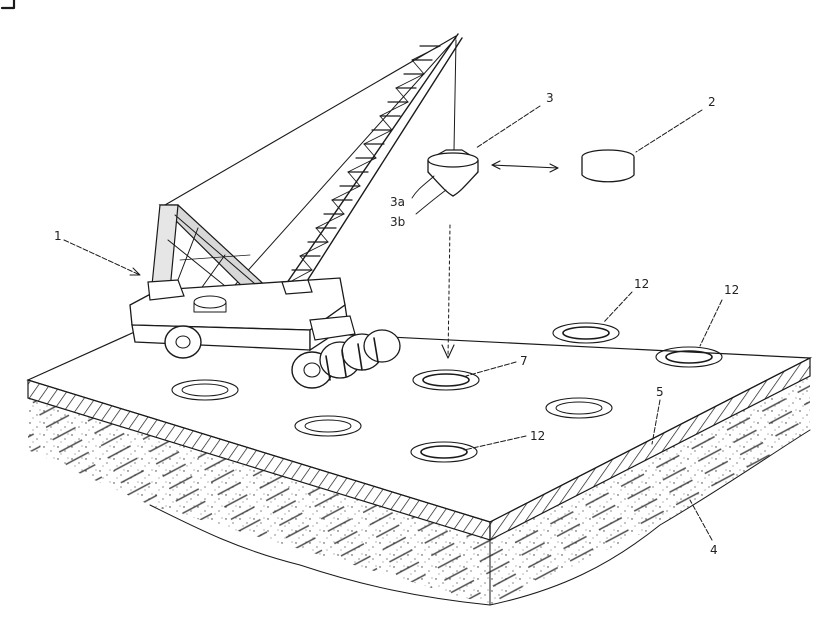 The width and height of the screenshot is (840, 618). I want to click on pits, so click(447, 392).